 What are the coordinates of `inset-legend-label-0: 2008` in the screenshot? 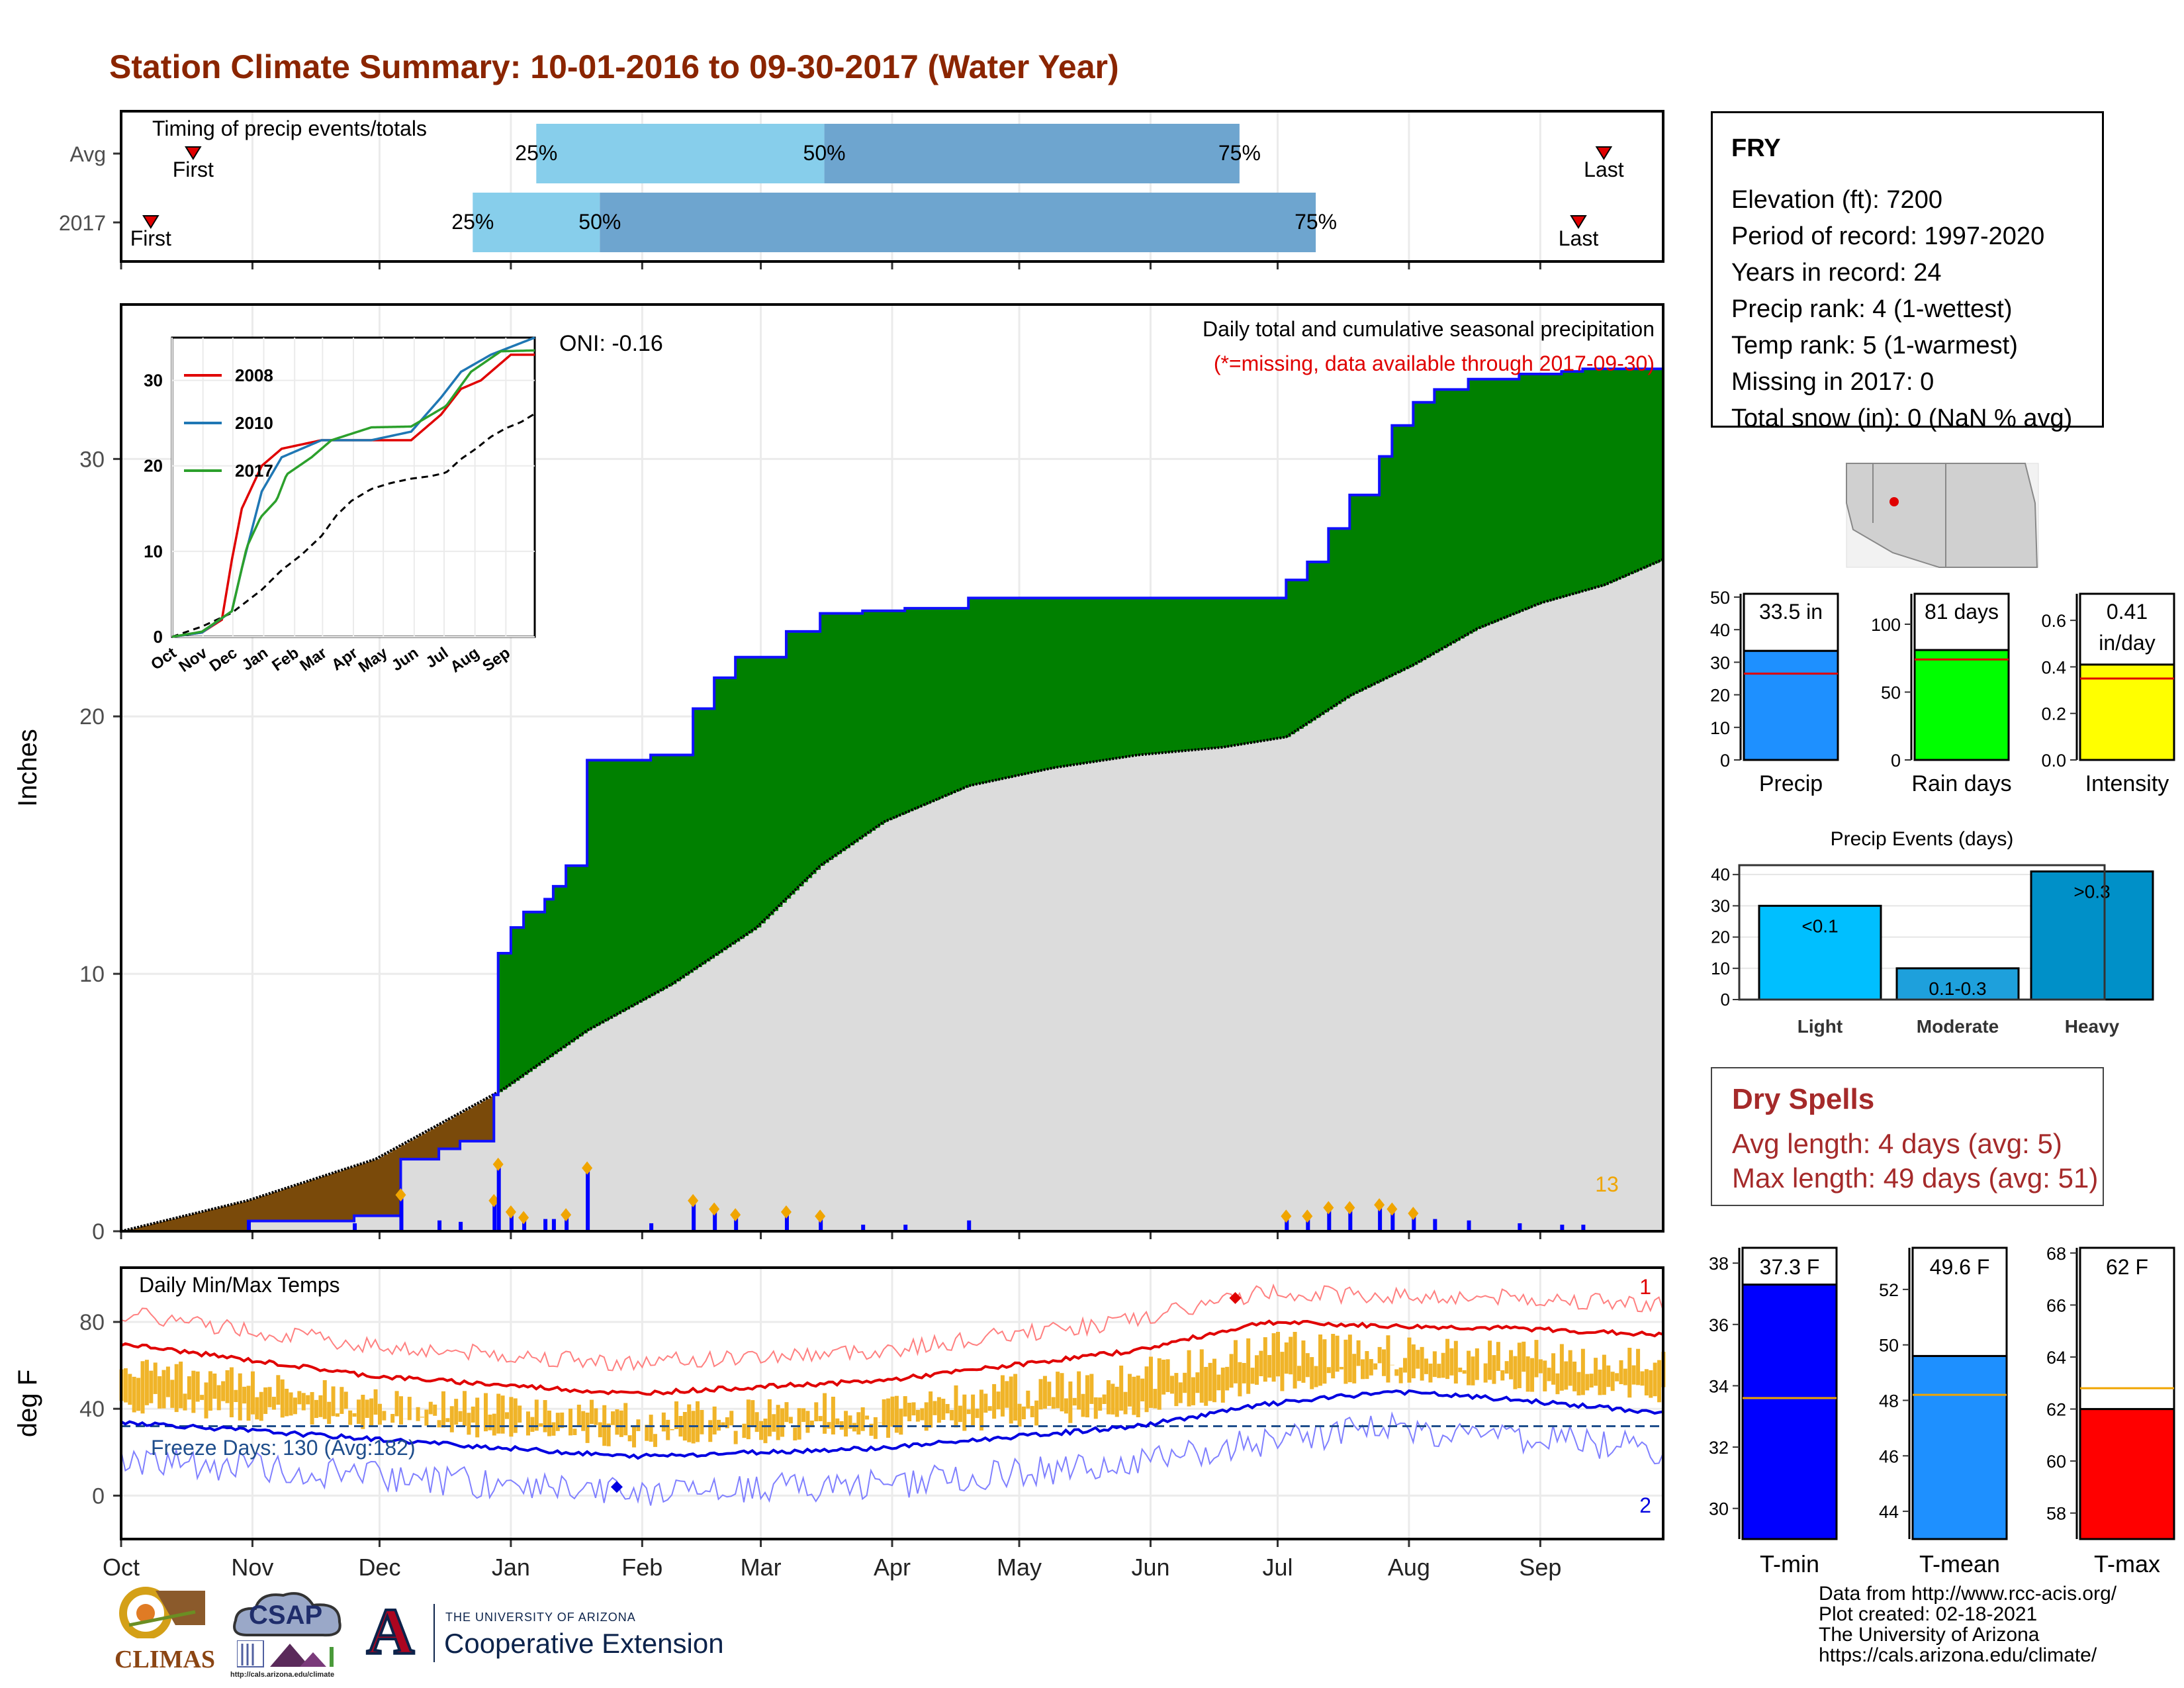 It's located at (254, 375).